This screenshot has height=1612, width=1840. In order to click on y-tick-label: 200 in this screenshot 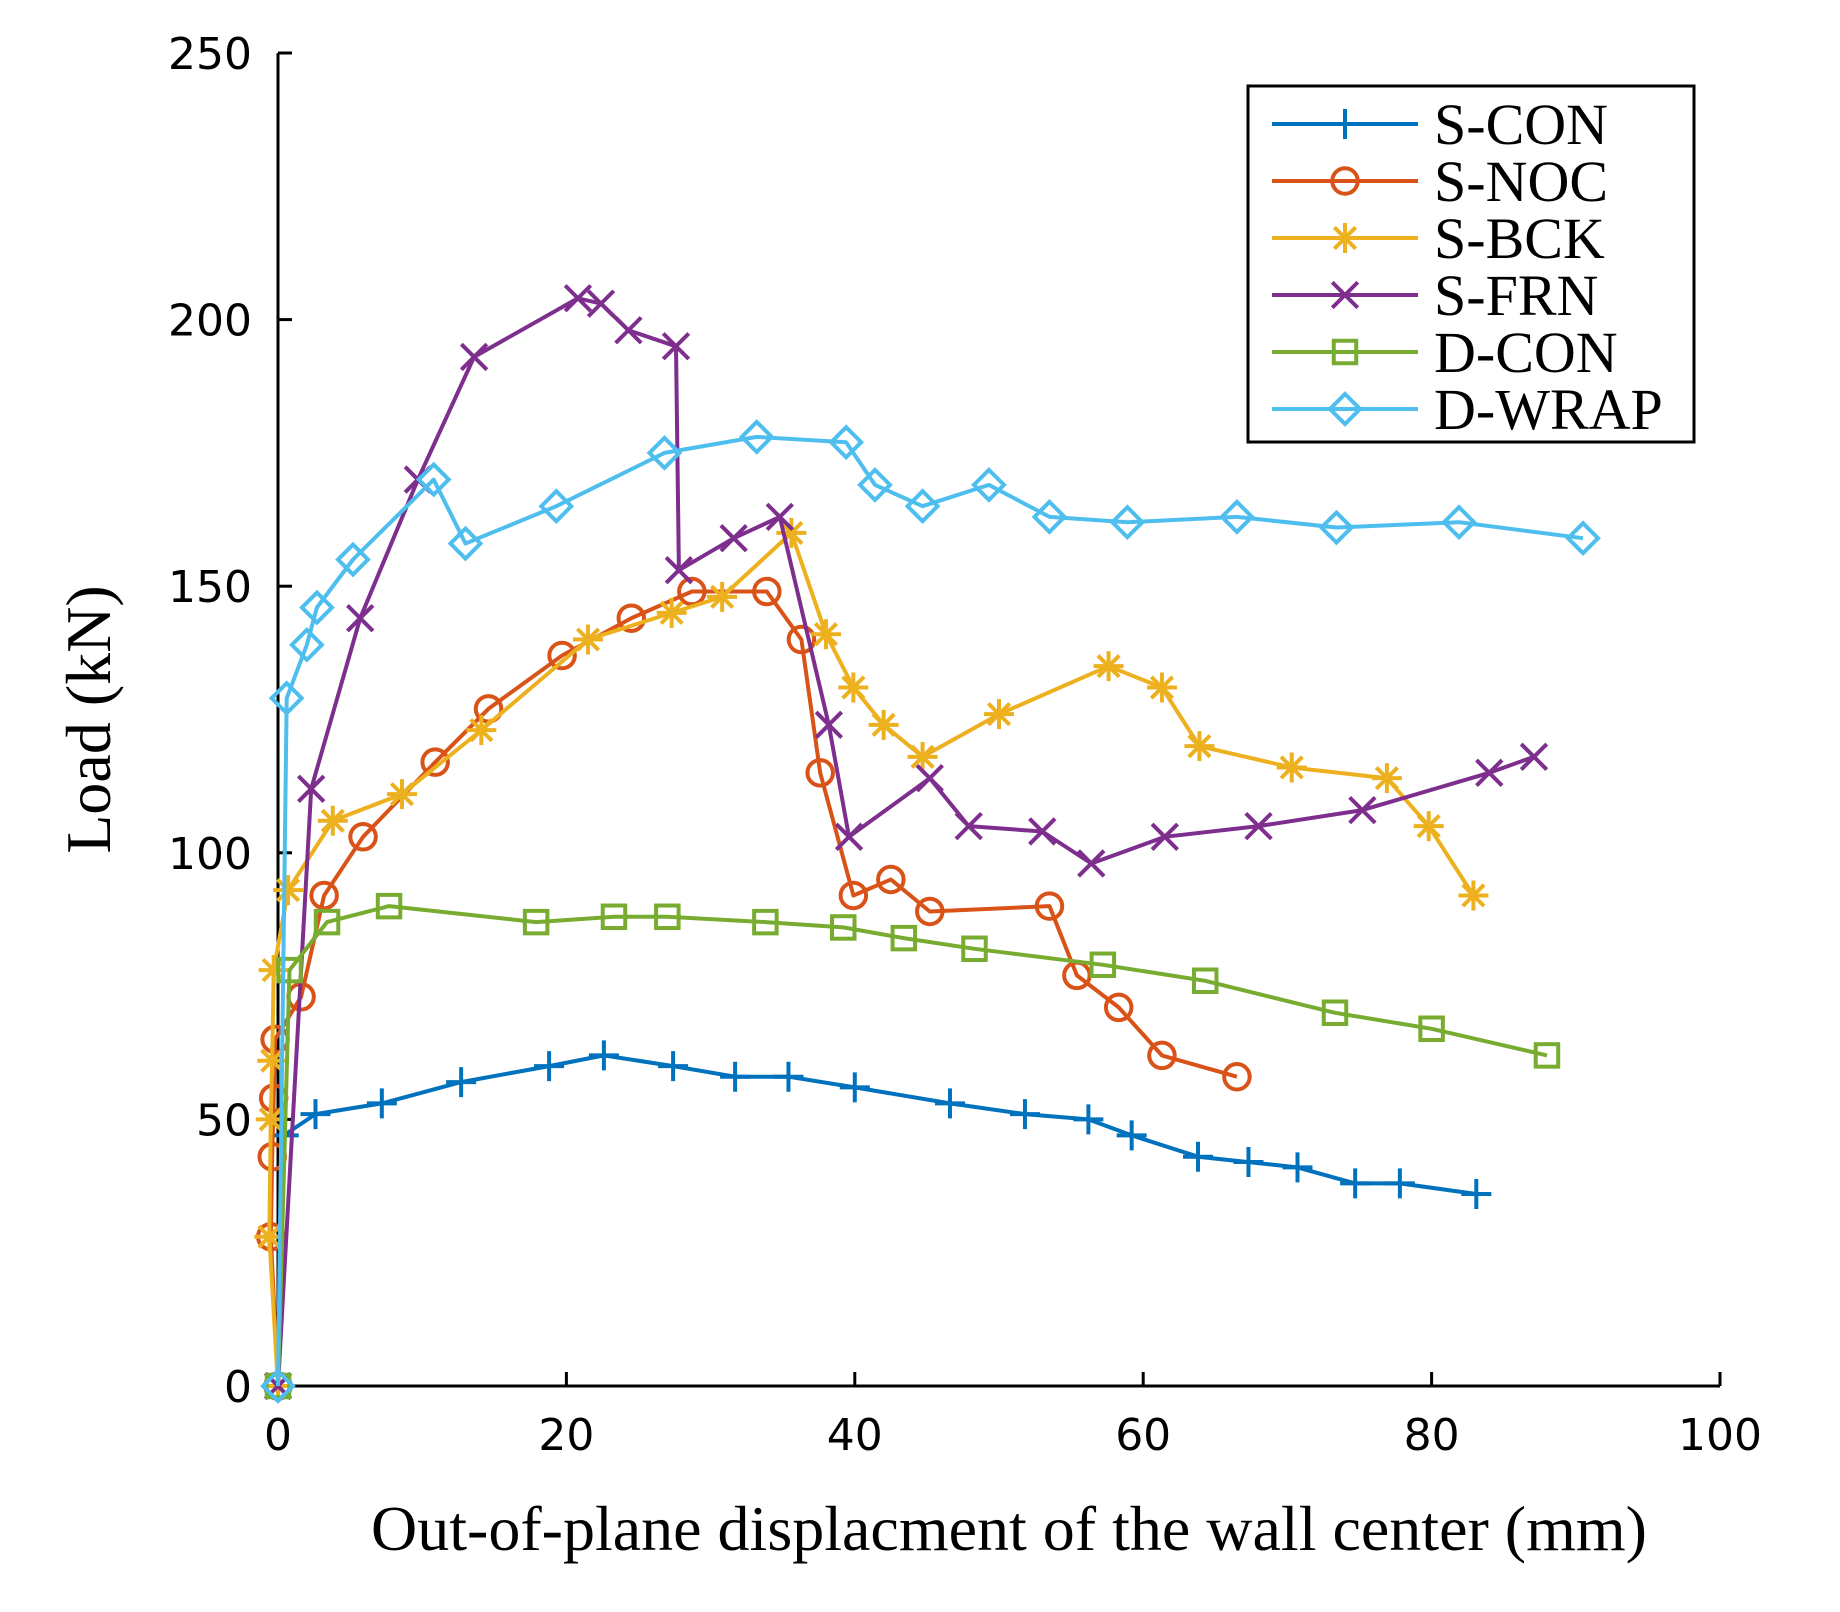, I will do `click(210, 321)`.